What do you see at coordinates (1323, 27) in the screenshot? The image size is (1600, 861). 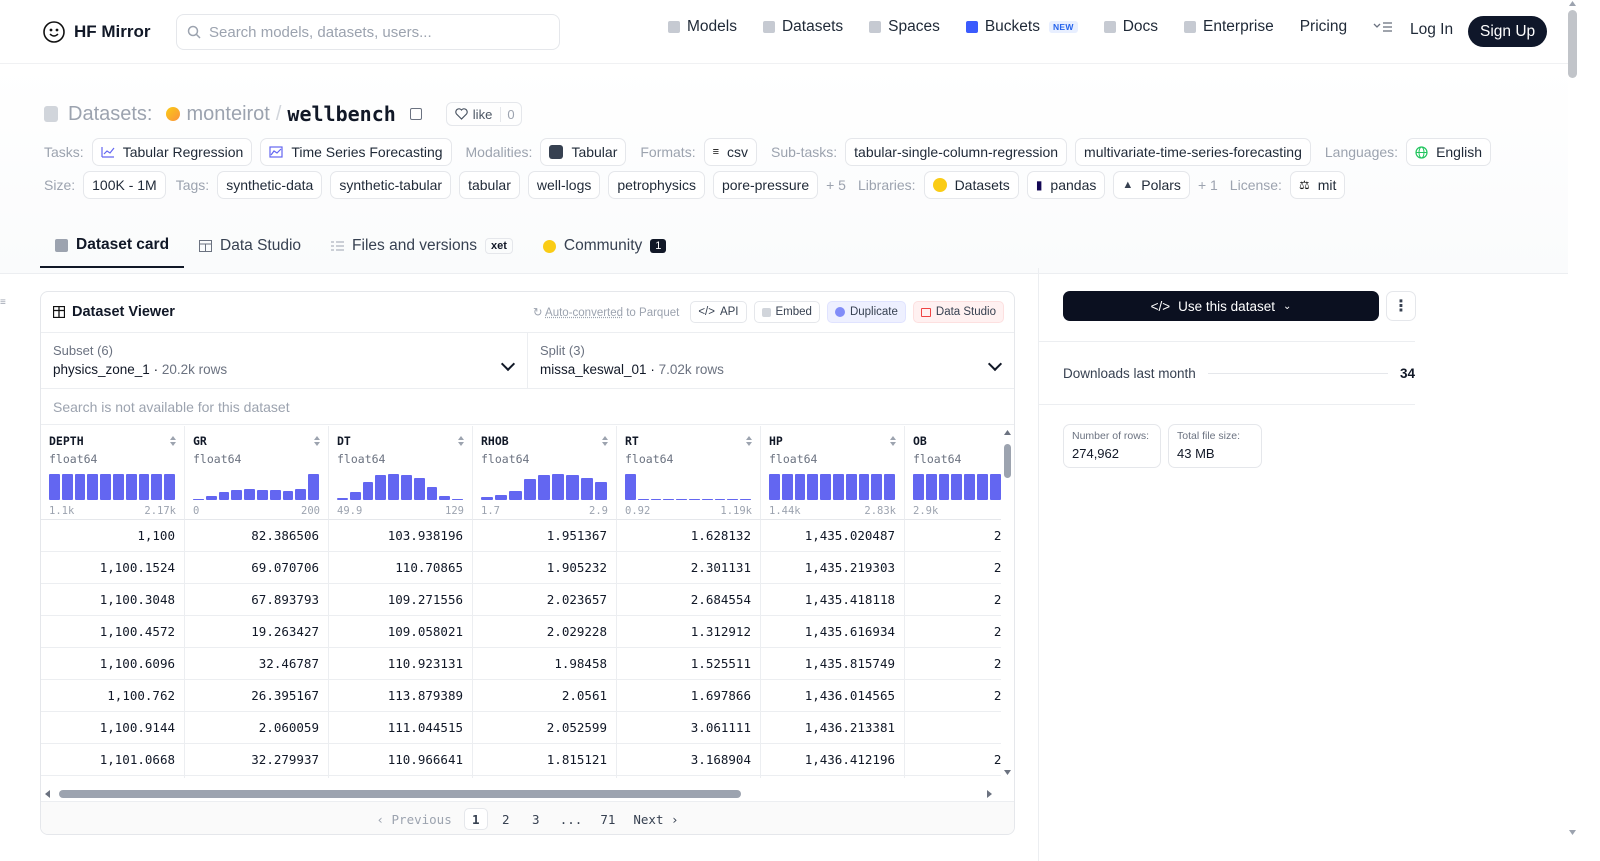 I see `nav-pricing: Pricing` at bounding box center [1323, 27].